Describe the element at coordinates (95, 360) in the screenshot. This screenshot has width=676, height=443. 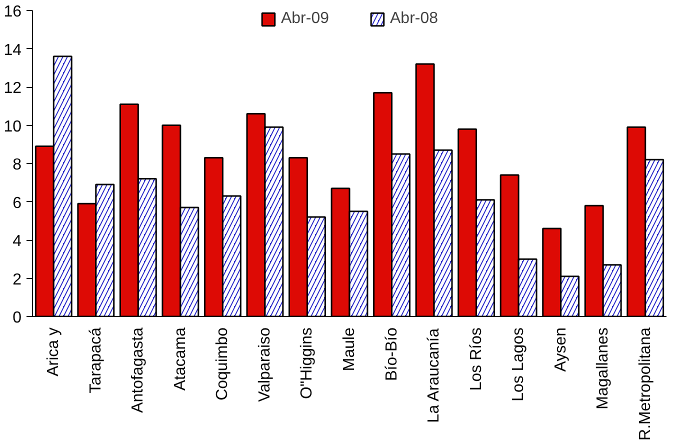
I see `x-tick-label: Tarapacá` at that location.